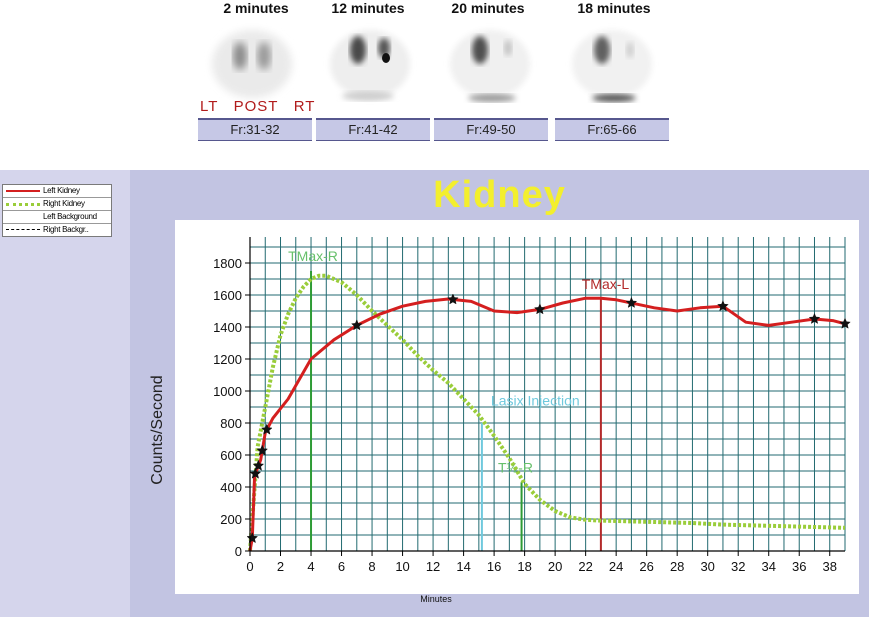 Image resolution: width=869 pixels, height=617 pixels. Describe the element at coordinates (463, 566) in the screenshot. I see `x-tick-label: 14` at that location.